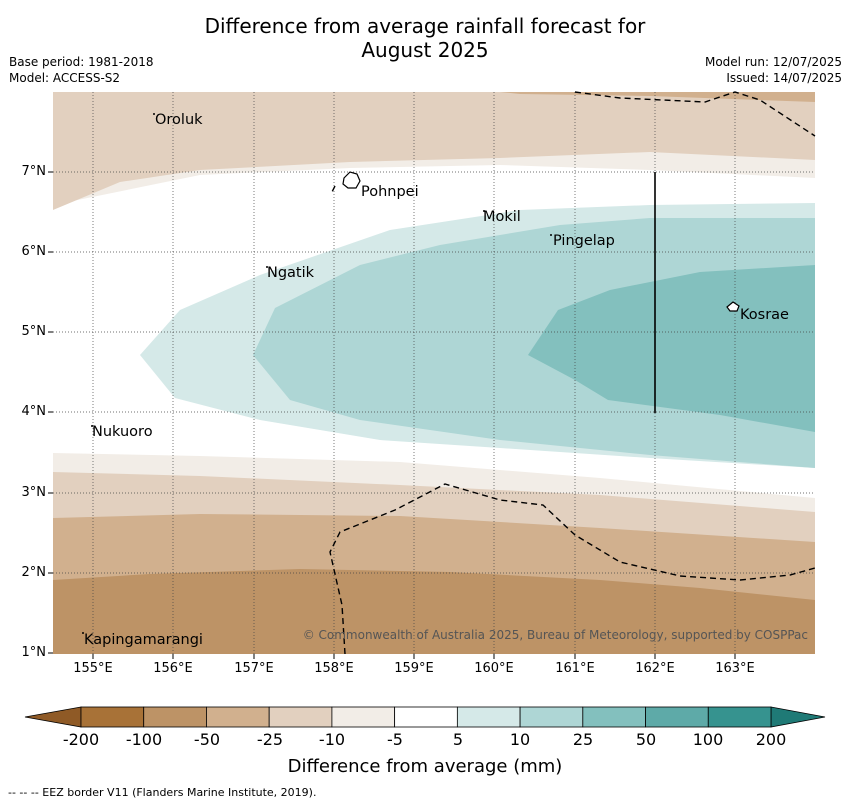  Describe the element at coordinates (179, 120) in the screenshot. I see `place-oroluk: Oroluk` at that location.